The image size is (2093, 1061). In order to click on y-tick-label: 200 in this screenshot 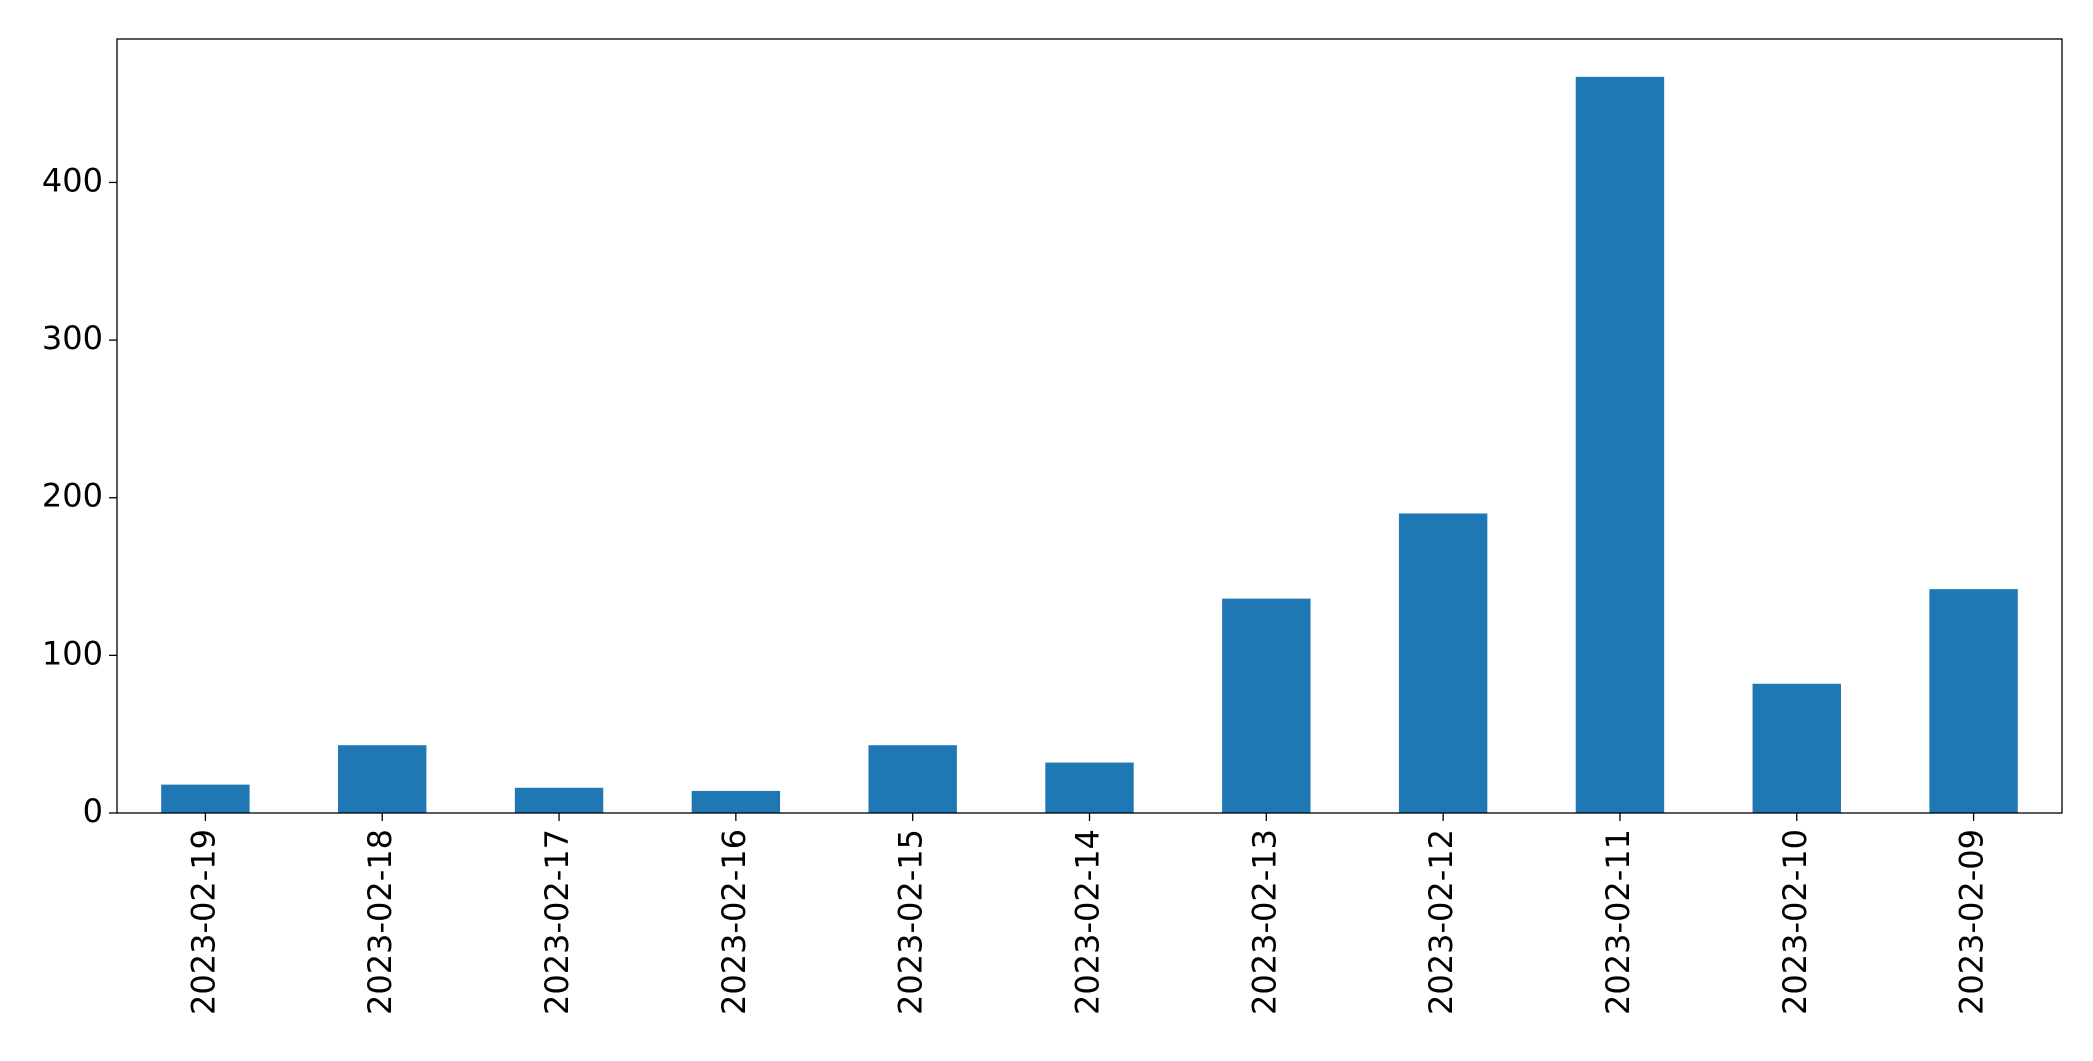, I will do `click(72, 496)`.